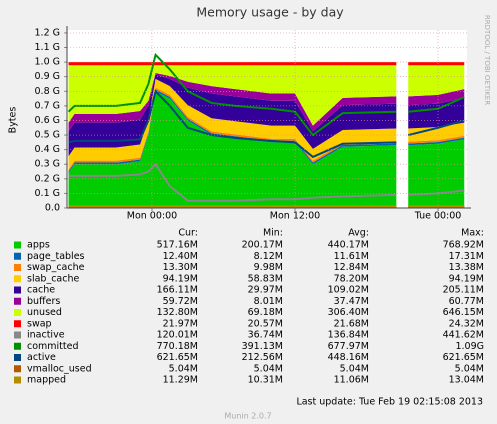 This screenshot has width=497, height=424. Describe the element at coordinates (56, 267) in the screenshot. I see `legend-label: swap_cache` at that location.